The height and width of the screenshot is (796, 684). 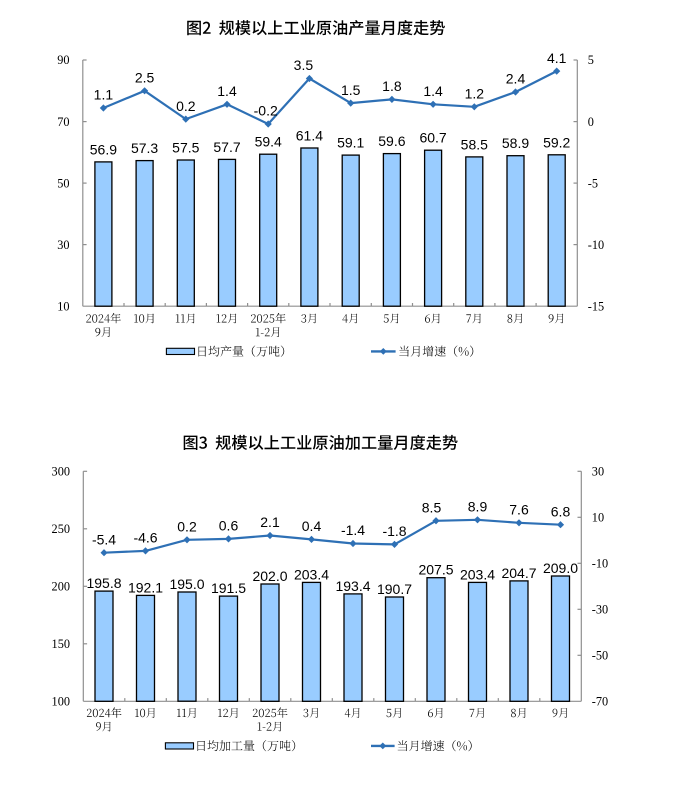 I want to click on svg-text: -50, so click(x=600, y=656).